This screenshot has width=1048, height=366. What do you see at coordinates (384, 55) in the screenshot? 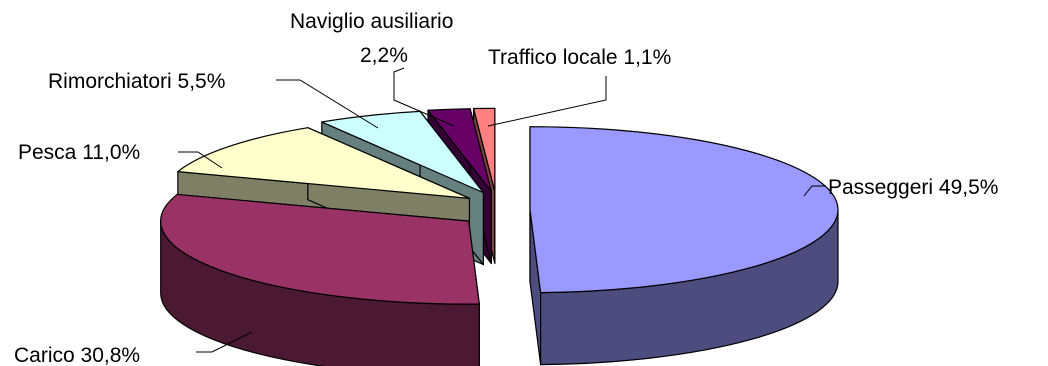
I see `label-naviglio-ausiliario-line2: 2,2%` at bounding box center [384, 55].